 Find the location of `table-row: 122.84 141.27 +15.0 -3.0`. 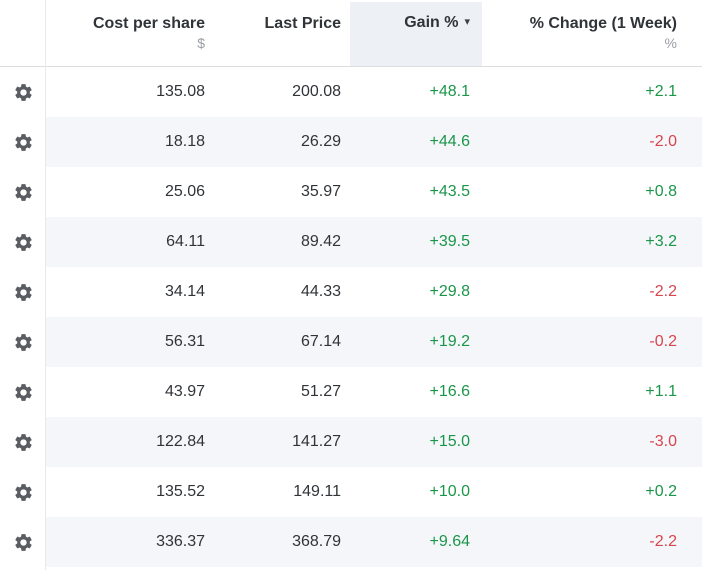

table-row: 122.84 141.27 +15.0 -3.0 is located at coordinates (351, 442).